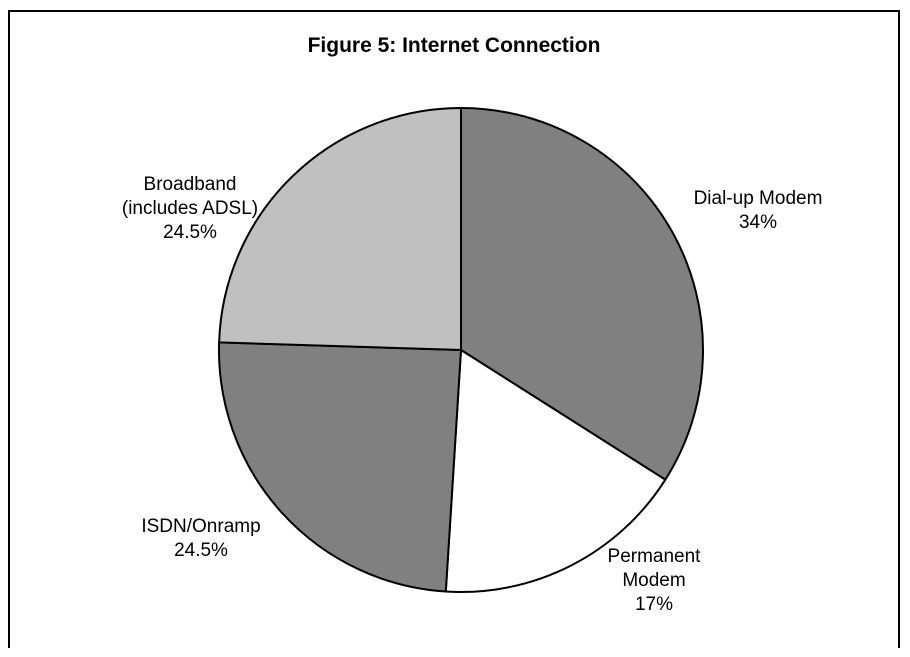 This screenshot has height=657, width=910. What do you see at coordinates (200, 538) in the screenshot?
I see `slice-label-isdn-onramp: ISDN/Onramp 24.5%` at bounding box center [200, 538].